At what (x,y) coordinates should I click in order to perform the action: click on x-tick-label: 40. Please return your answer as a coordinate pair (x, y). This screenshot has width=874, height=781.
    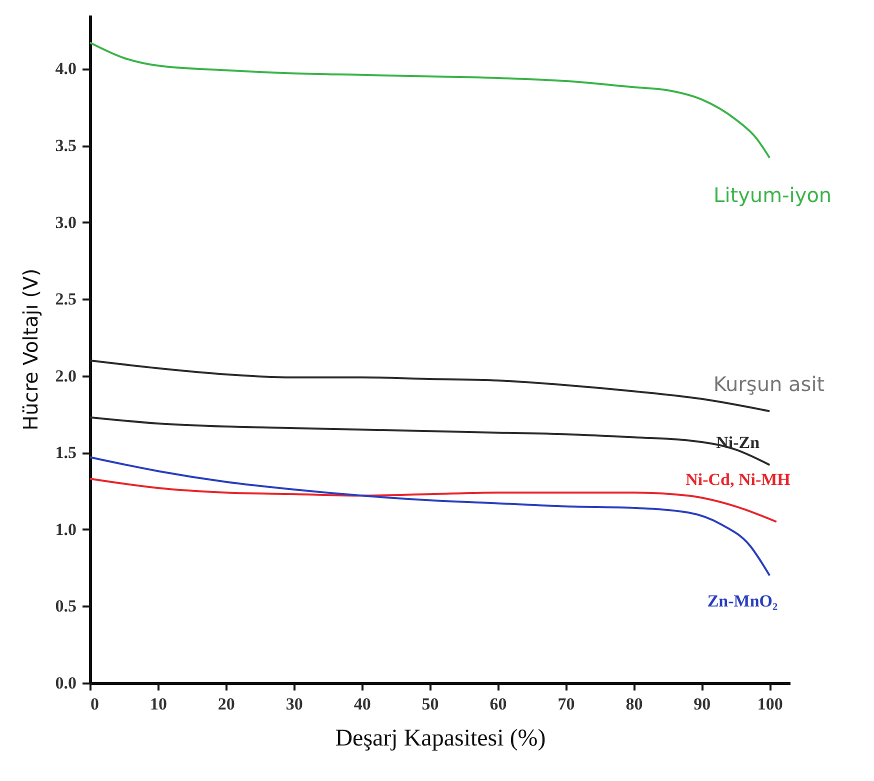
    Looking at the image, I should click on (362, 704).